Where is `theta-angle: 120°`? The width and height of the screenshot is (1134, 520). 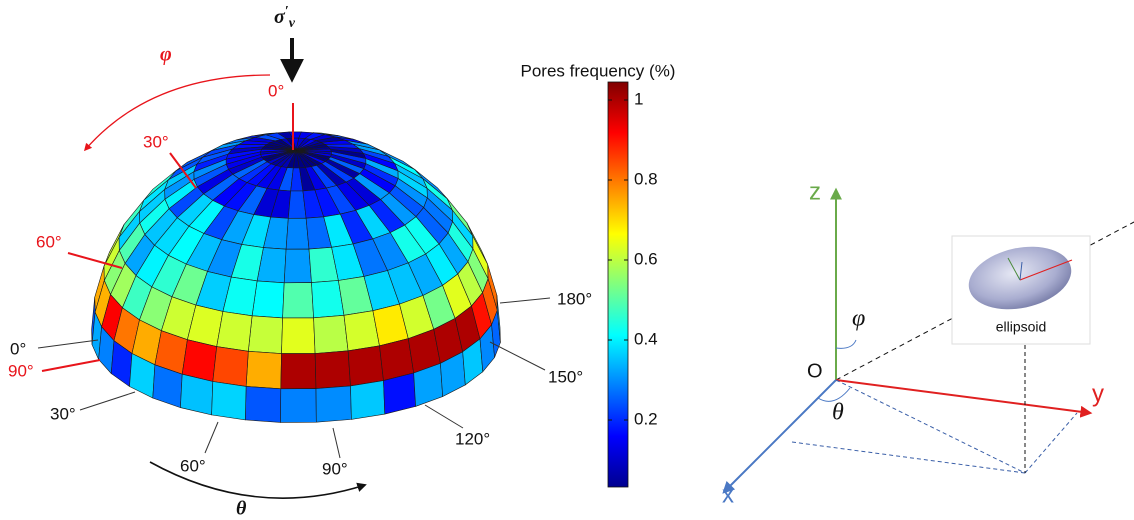
theta-angle: 120° is located at coordinates (472, 438).